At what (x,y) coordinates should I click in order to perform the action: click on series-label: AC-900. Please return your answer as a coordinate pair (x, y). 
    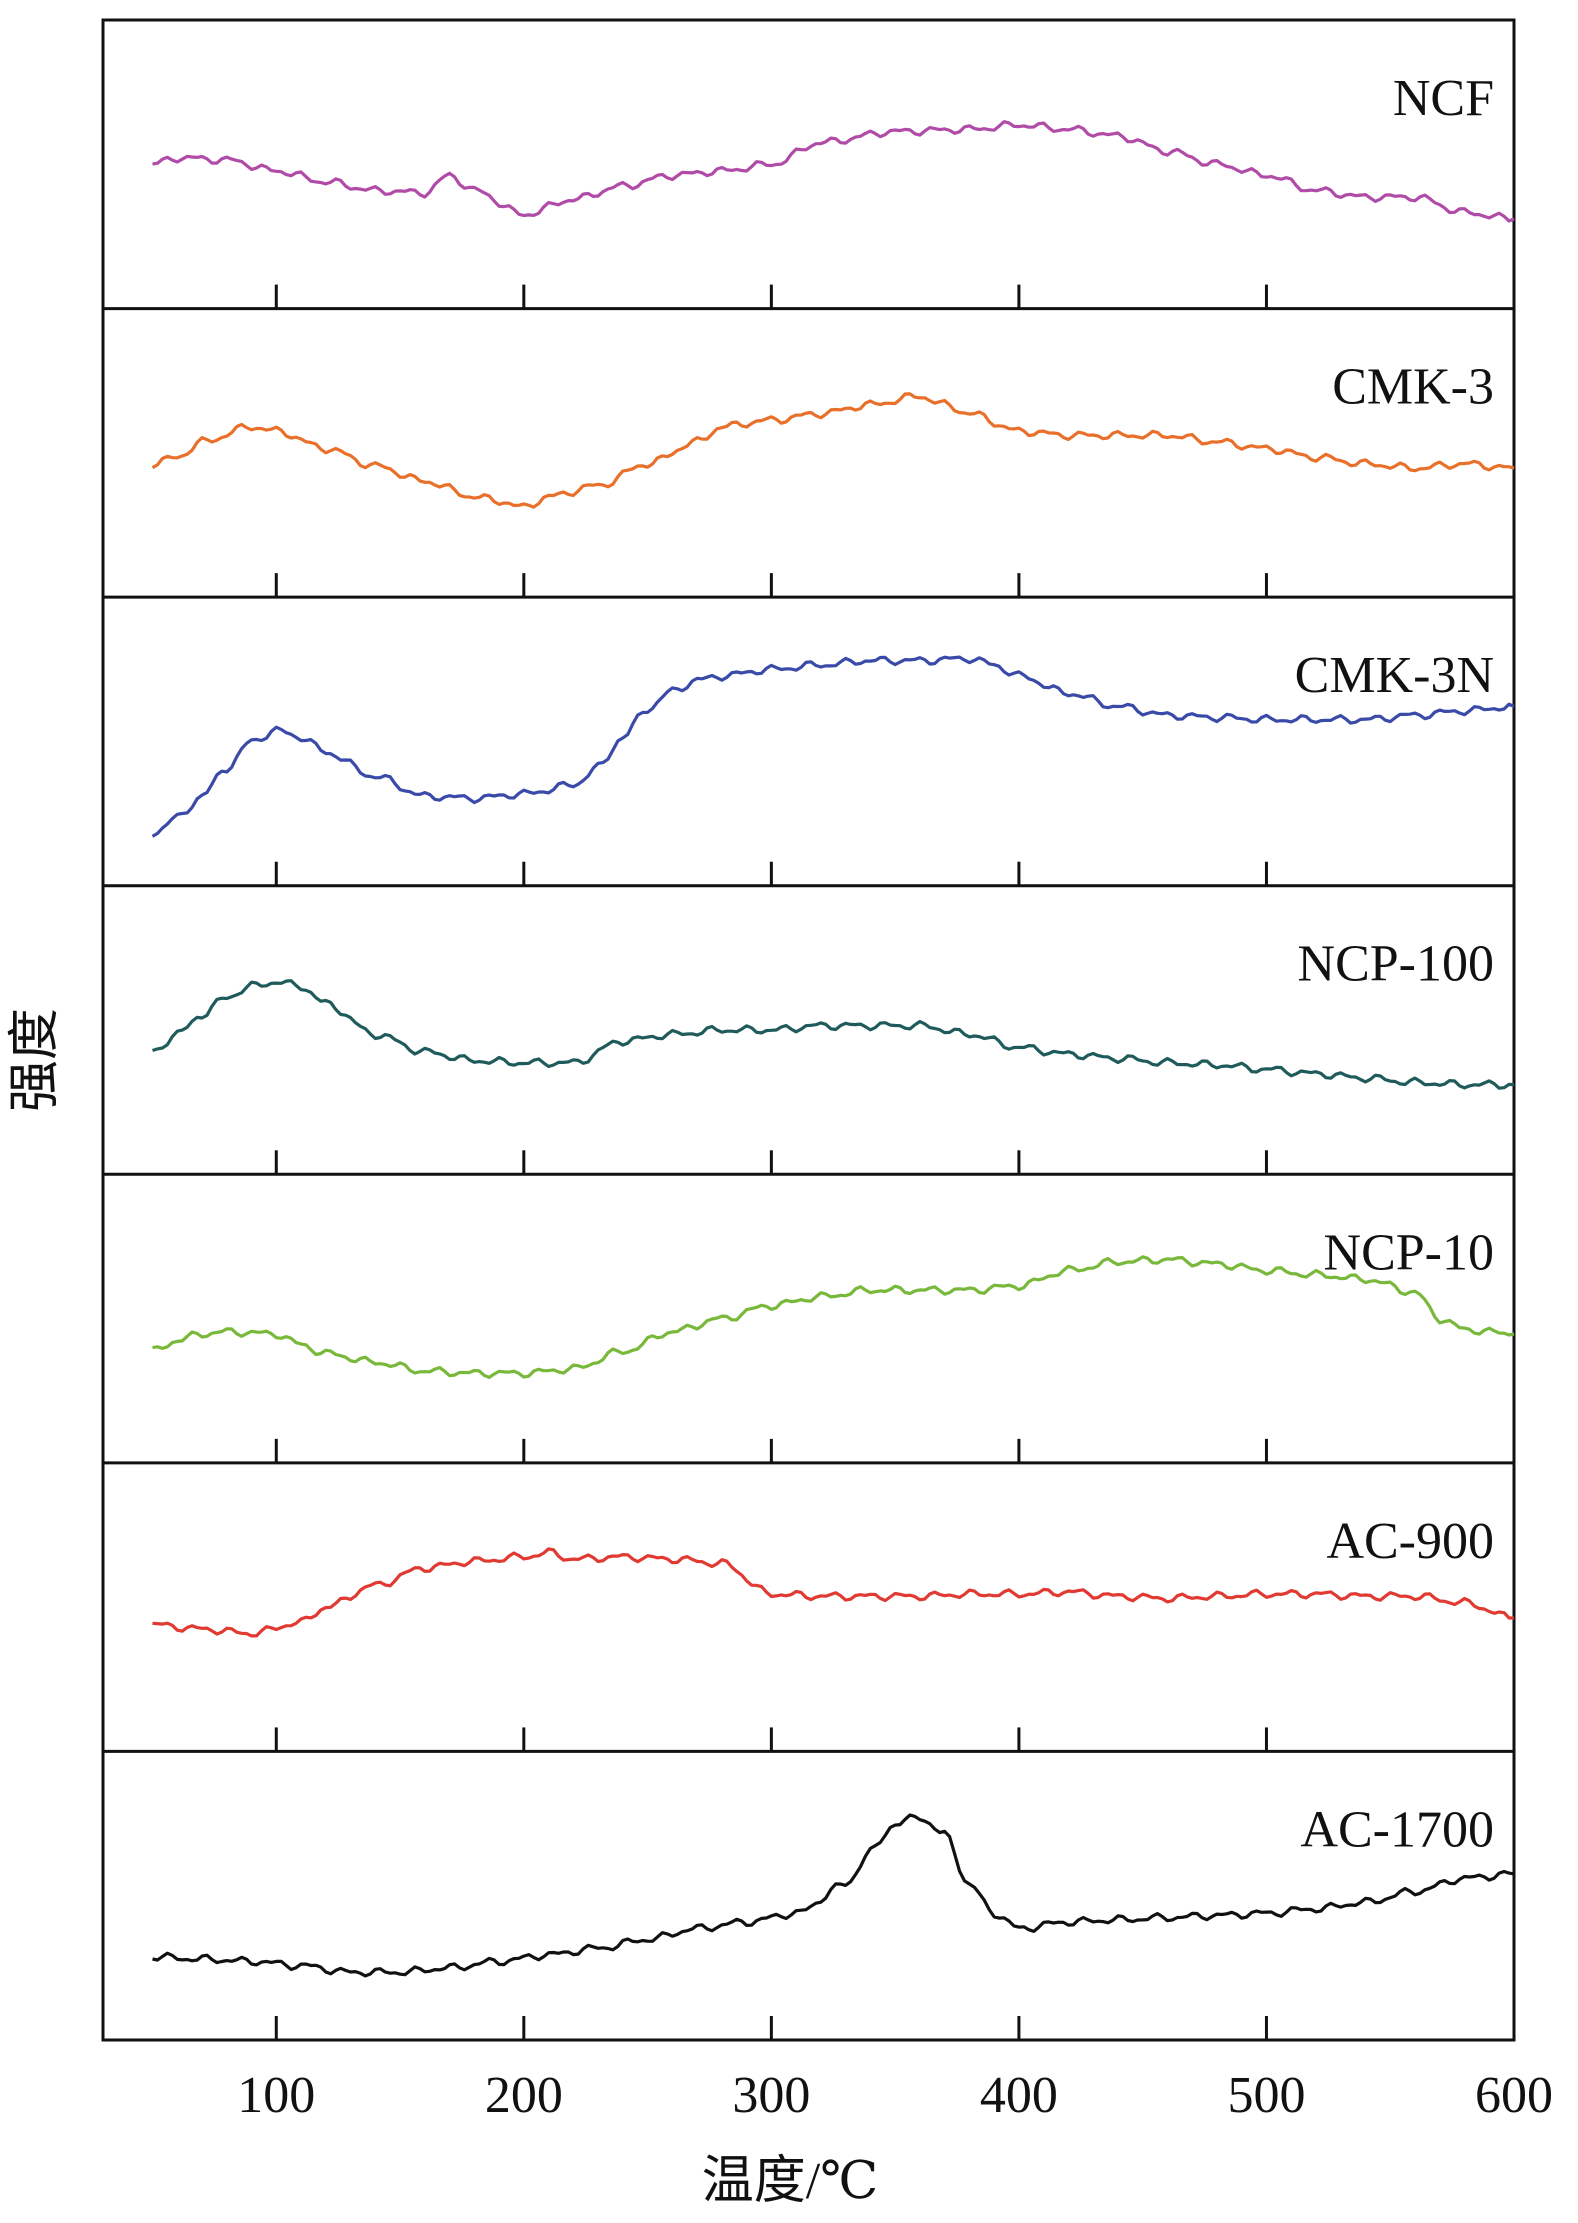
    Looking at the image, I should click on (1410, 1541).